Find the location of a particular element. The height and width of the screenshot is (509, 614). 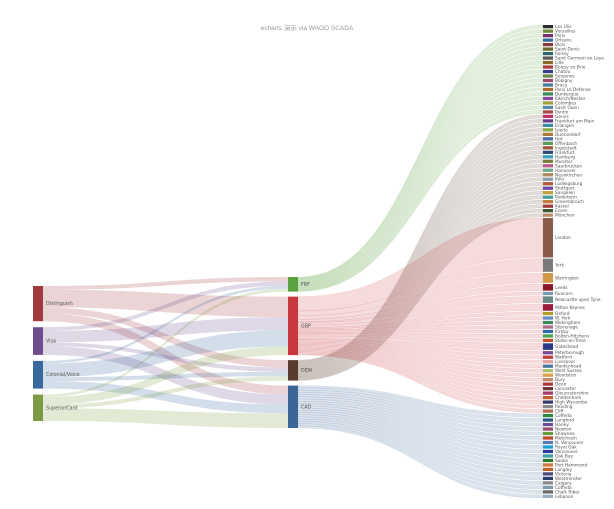

node-gbp-woodston is located at coordinates (548, 375).